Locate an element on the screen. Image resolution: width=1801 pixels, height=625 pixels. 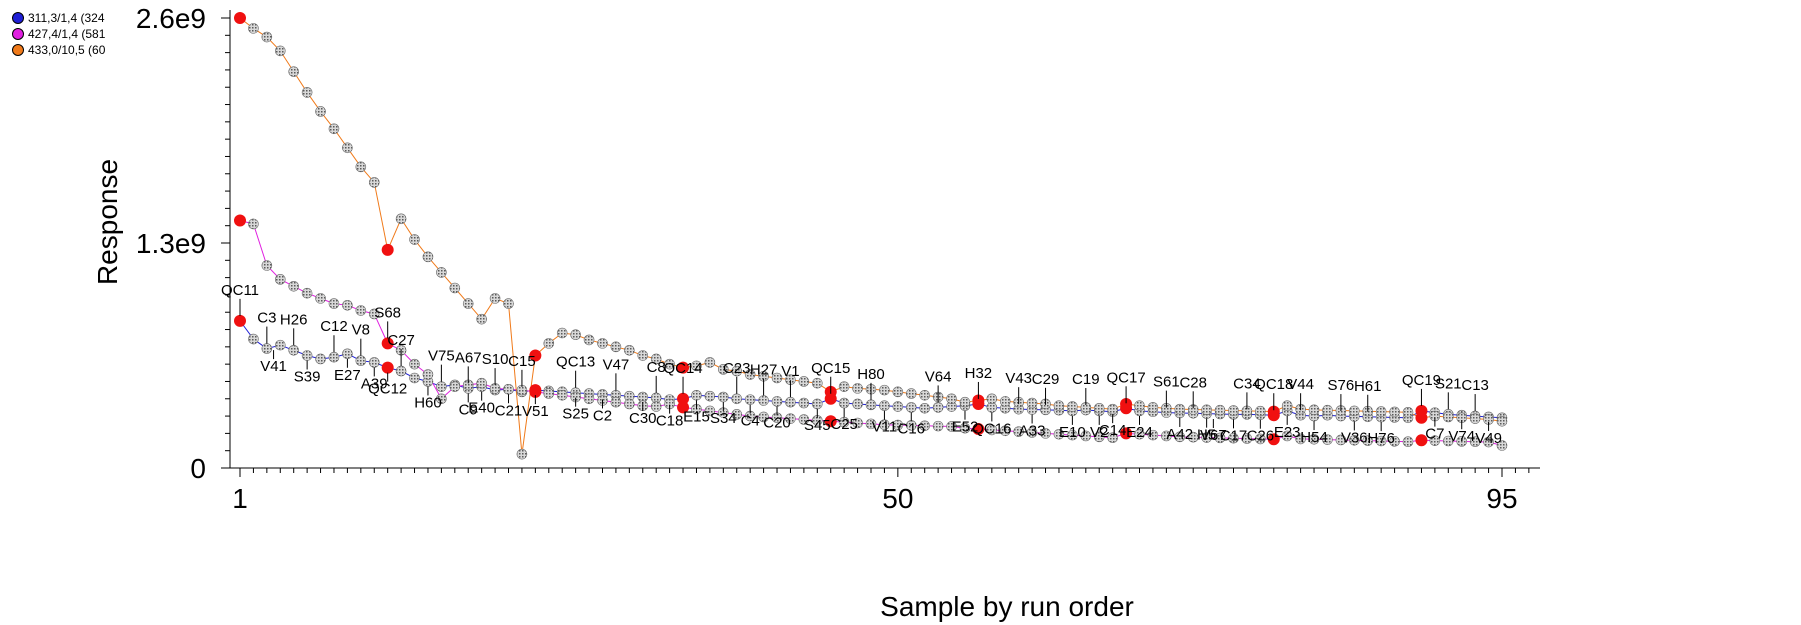
point-label: C14 is located at coordinates (1113, 430).